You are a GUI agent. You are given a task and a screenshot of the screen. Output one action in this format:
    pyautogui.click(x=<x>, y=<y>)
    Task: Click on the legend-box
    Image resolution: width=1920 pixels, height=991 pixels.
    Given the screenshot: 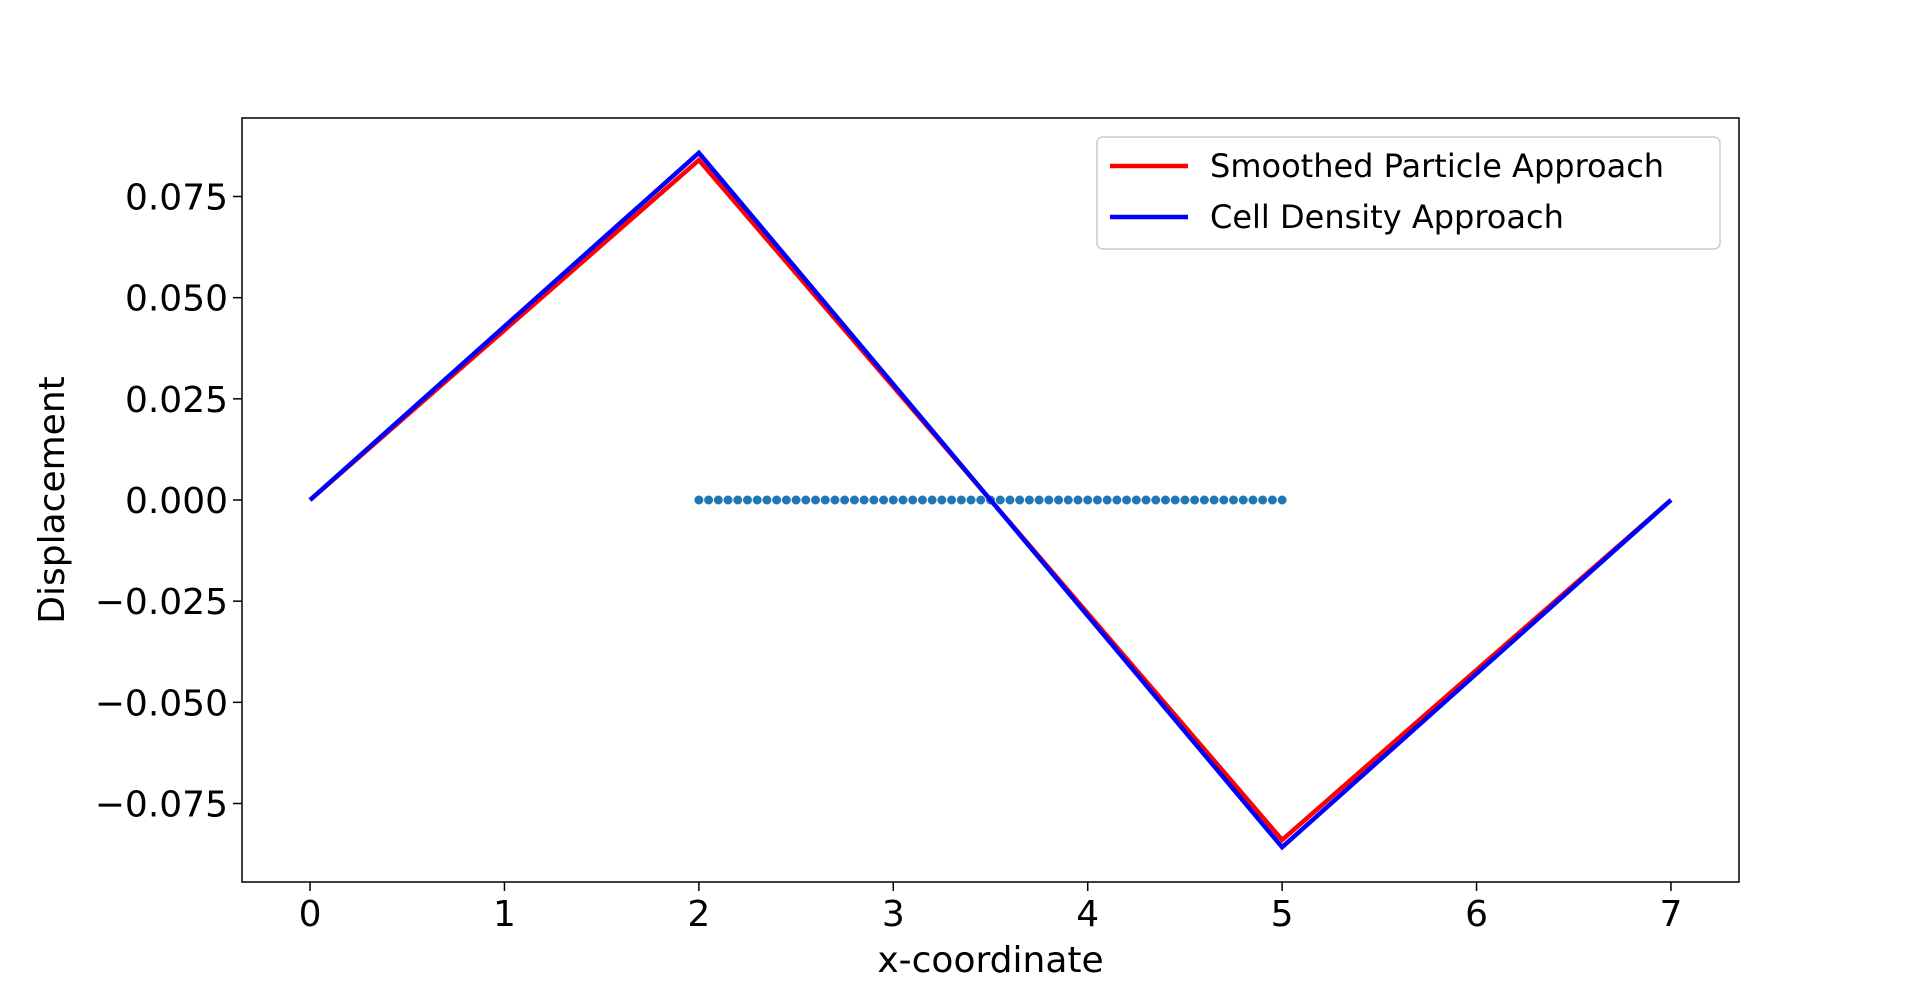 What is the action you would take?
    pyautogui.click(x=1408, y=193)
    